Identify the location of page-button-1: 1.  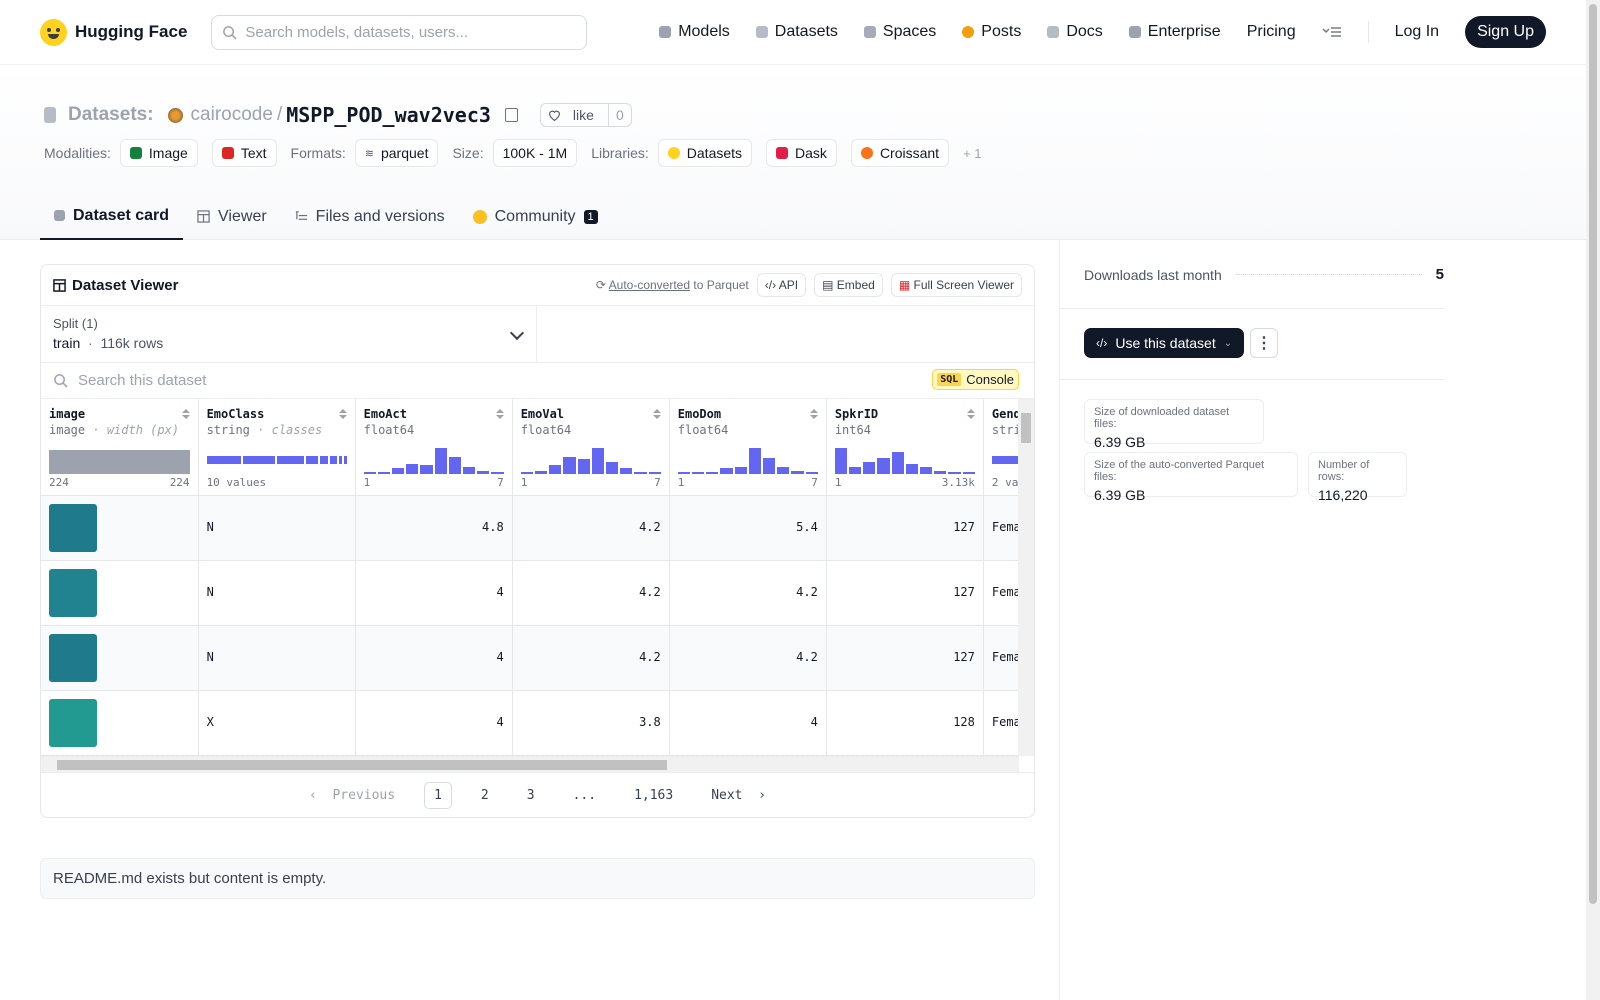
(438, 795).